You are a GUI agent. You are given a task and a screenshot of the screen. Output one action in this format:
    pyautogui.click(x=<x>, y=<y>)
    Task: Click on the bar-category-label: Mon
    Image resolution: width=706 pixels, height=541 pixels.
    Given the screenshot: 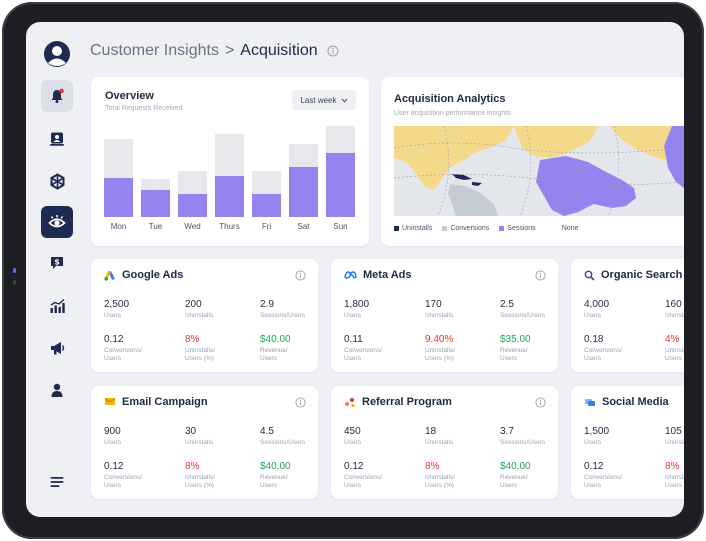 What is the action you would take?
    pyautogui.click(x=118, y=226)
    